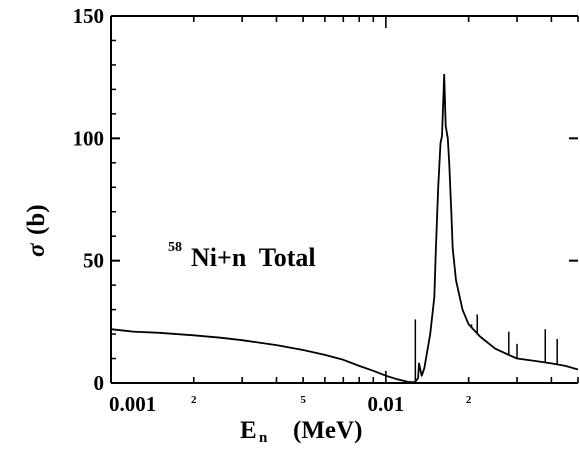 Image resolution: width=580 pixels, height=450 pixels. What do you see at coordinates (248, 430) in the screenshot?
I see `x-axis-title-main: E` at bounding box center [248, 430].